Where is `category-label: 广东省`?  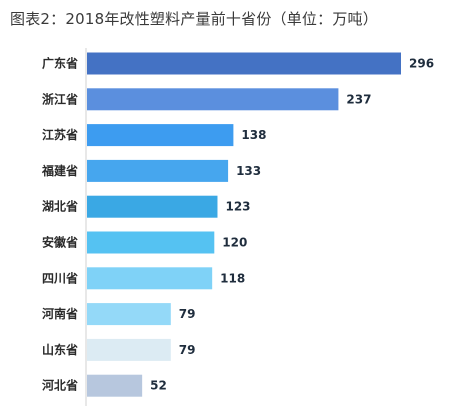 category-label: 广东省 is located at coordinates (60, 63).